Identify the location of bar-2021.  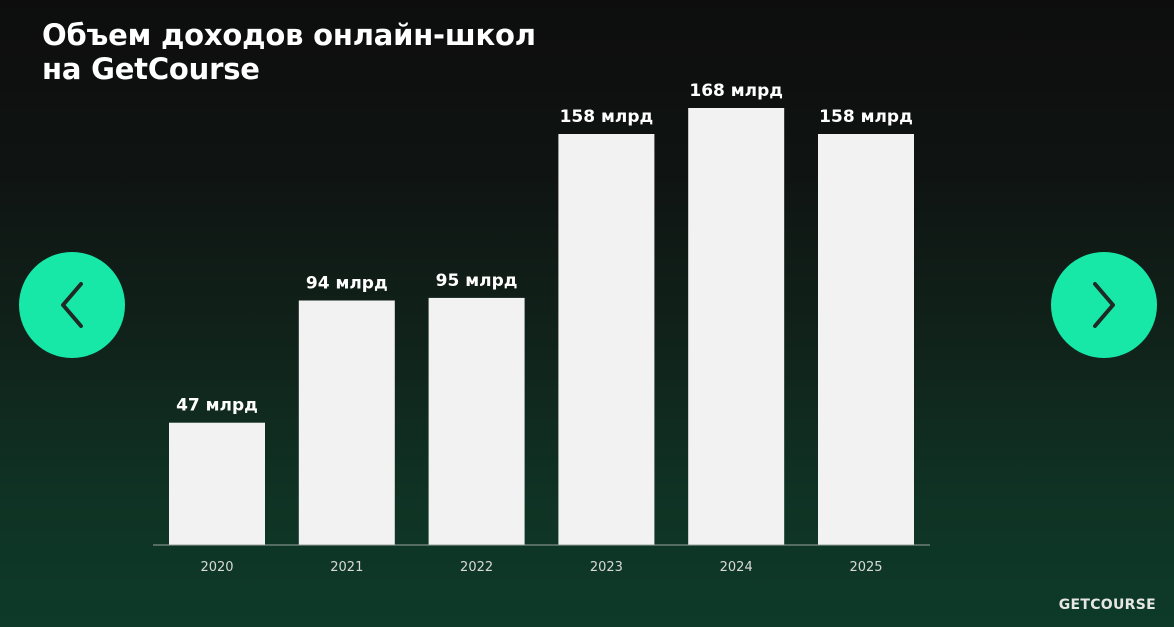
(346, 422).